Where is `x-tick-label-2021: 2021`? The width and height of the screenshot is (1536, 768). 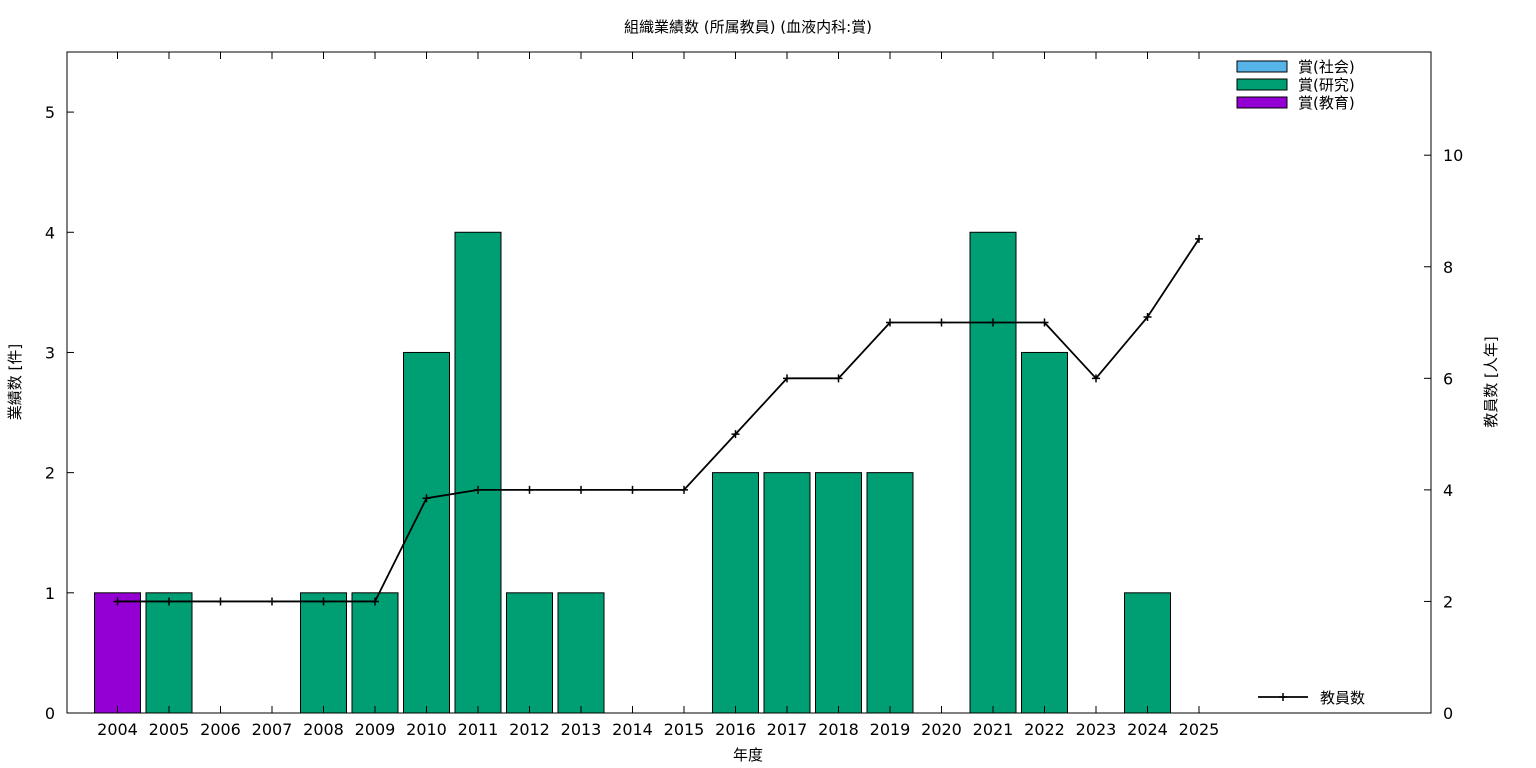 x-tick-label-2021: 2021 is located at coordinates (993, 729).